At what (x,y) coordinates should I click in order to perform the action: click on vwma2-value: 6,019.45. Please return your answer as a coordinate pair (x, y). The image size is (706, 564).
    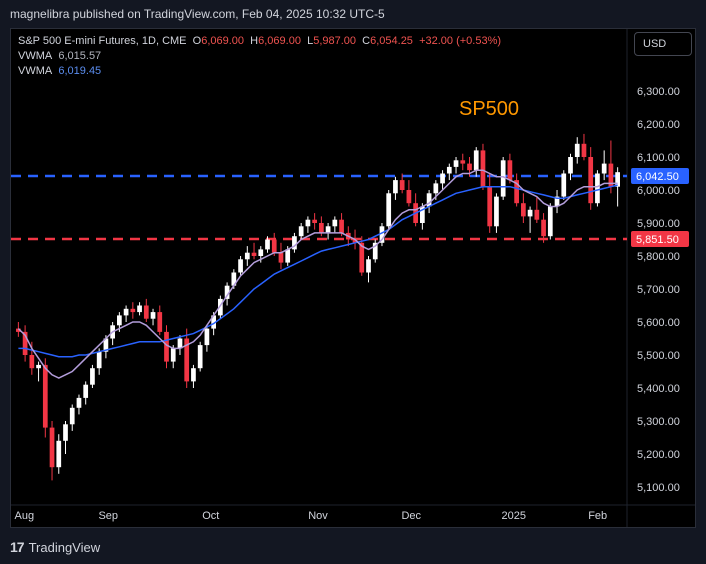
    Looking at the image, I should click on (80, 71).